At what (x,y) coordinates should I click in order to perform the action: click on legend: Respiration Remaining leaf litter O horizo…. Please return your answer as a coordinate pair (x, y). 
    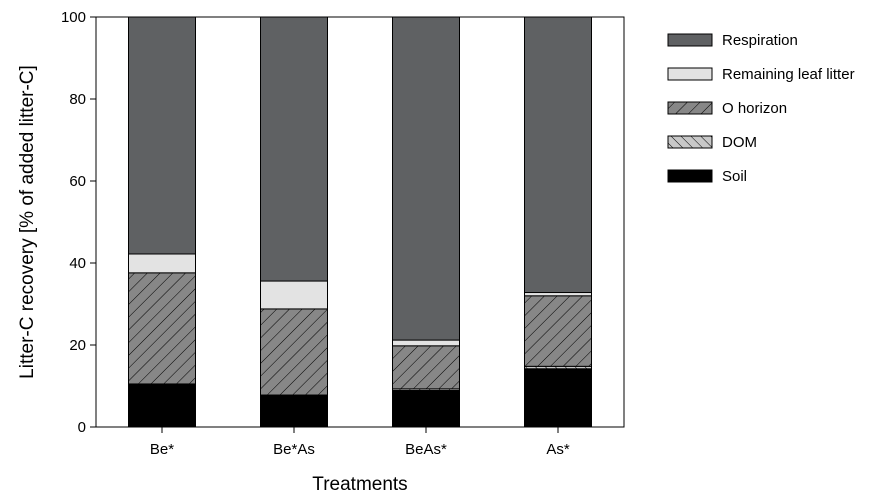
    Looking at the image, I should click on (761, 108).